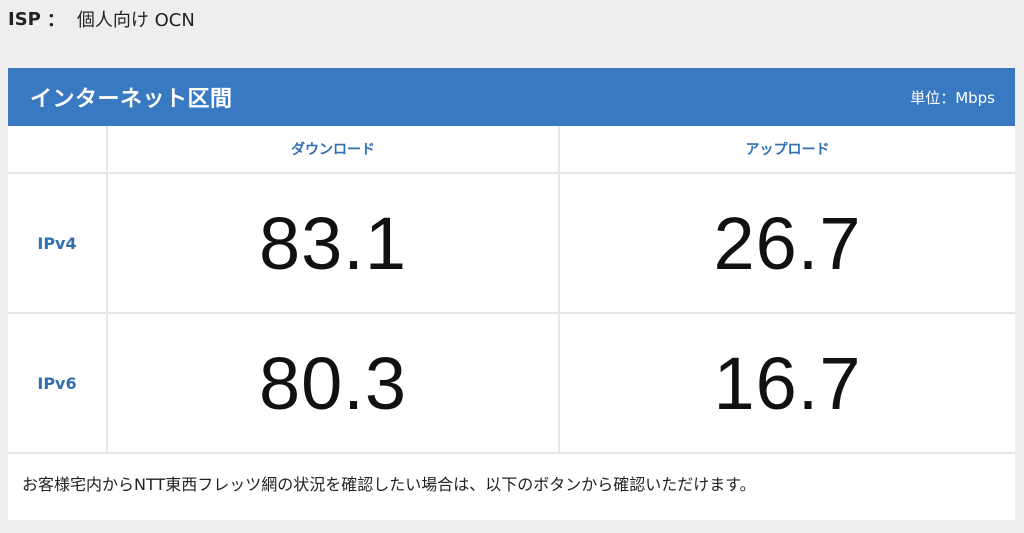  I want to click on ipv4-upload-value: 26.7, so click(787, 244).